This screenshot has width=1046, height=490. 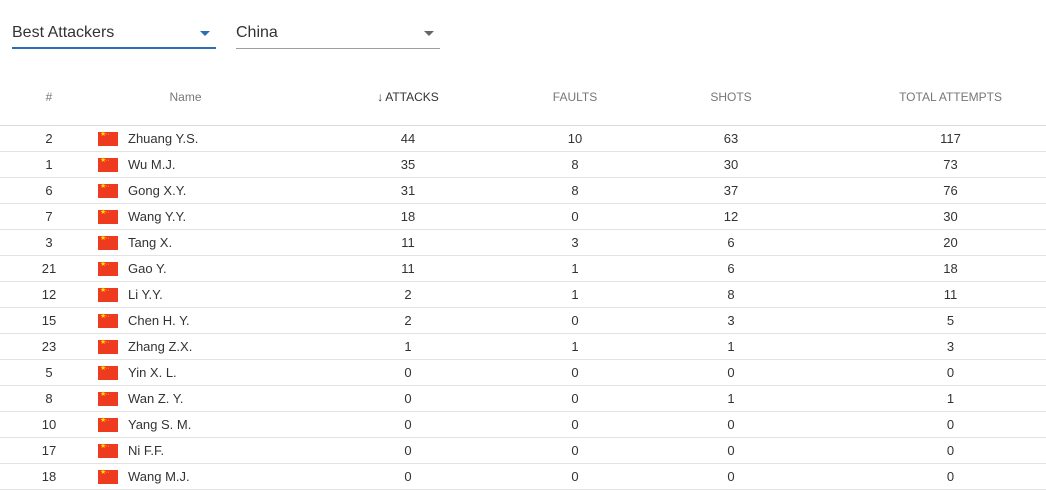 What do you see at coordinates (49, 138) in the screenshot?
I see `player-number: 2` at bounding box center [49, 138].